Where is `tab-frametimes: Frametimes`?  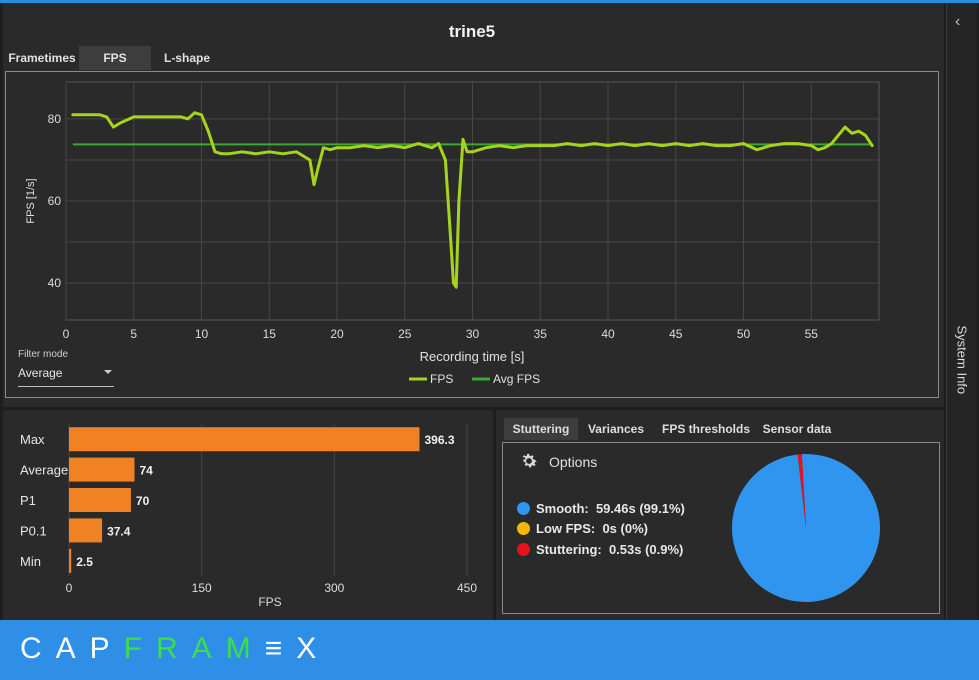
tab-frametimes: Frametimes is located at coordinates (42, 58).